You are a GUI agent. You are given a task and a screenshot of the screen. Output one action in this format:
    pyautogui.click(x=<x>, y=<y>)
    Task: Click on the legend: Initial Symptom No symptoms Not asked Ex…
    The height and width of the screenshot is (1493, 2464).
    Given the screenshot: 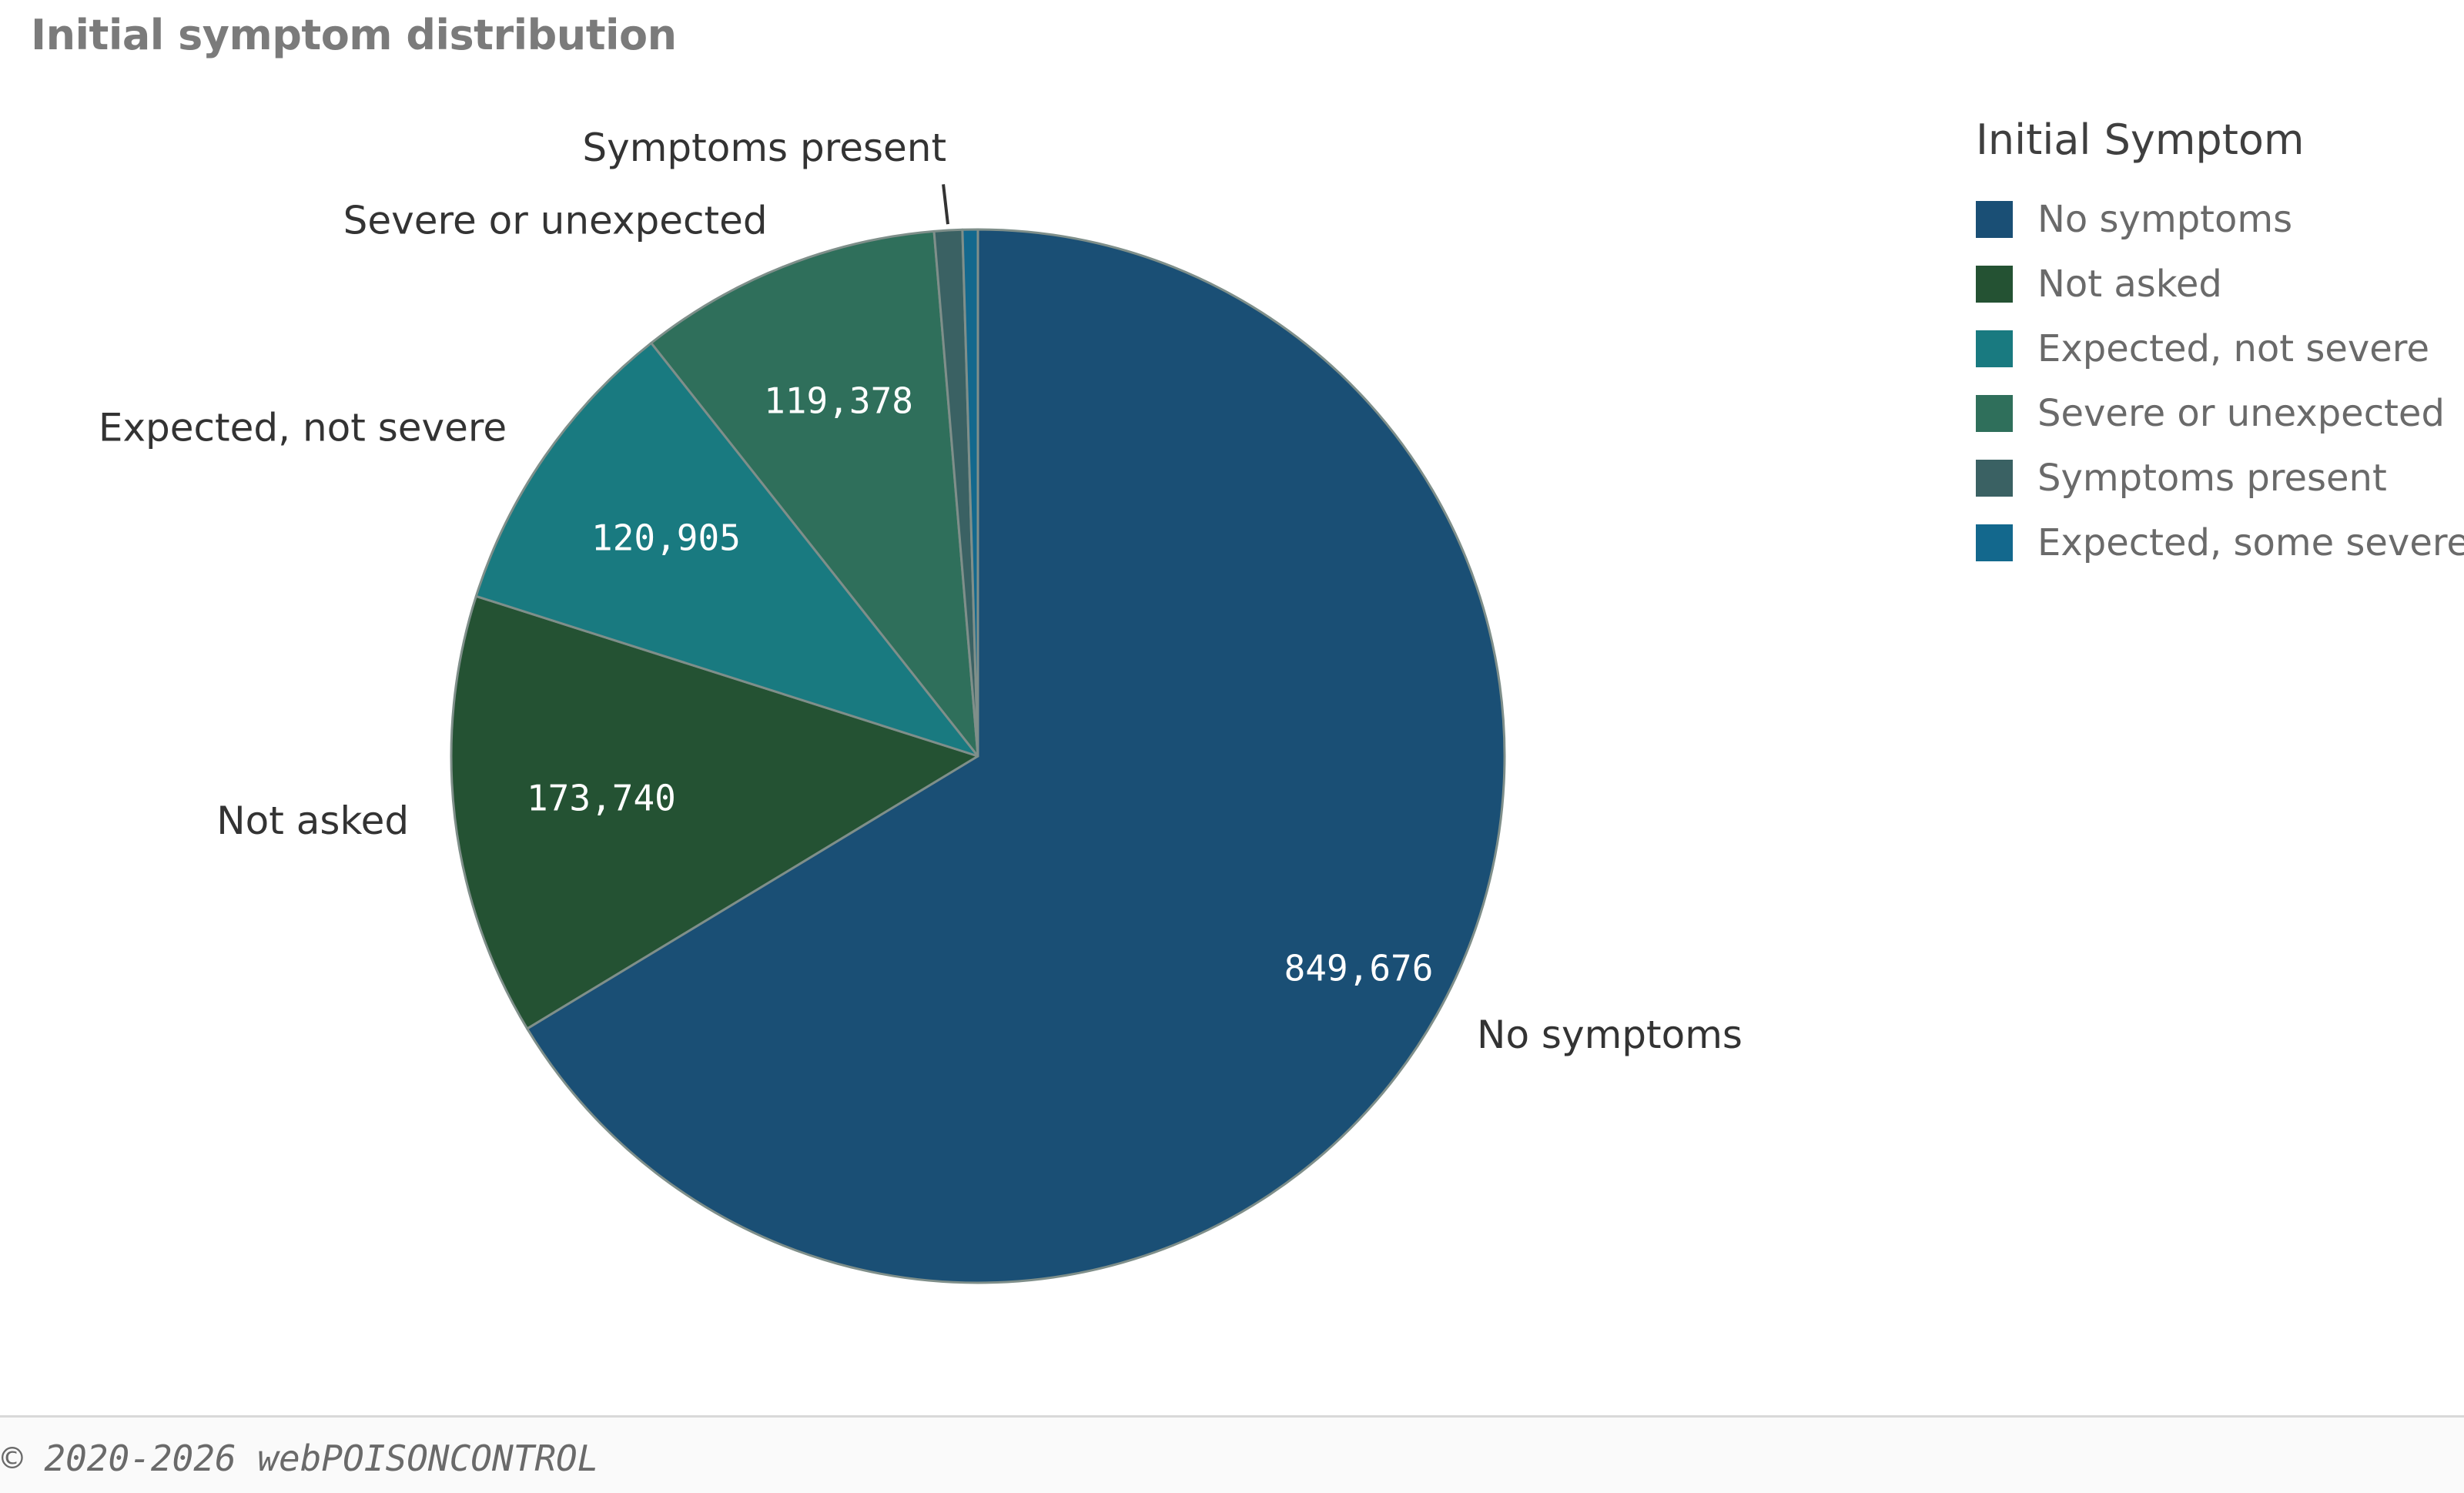 What is the action you would take?
    pyautogui.click(x=2220, y=345)
    